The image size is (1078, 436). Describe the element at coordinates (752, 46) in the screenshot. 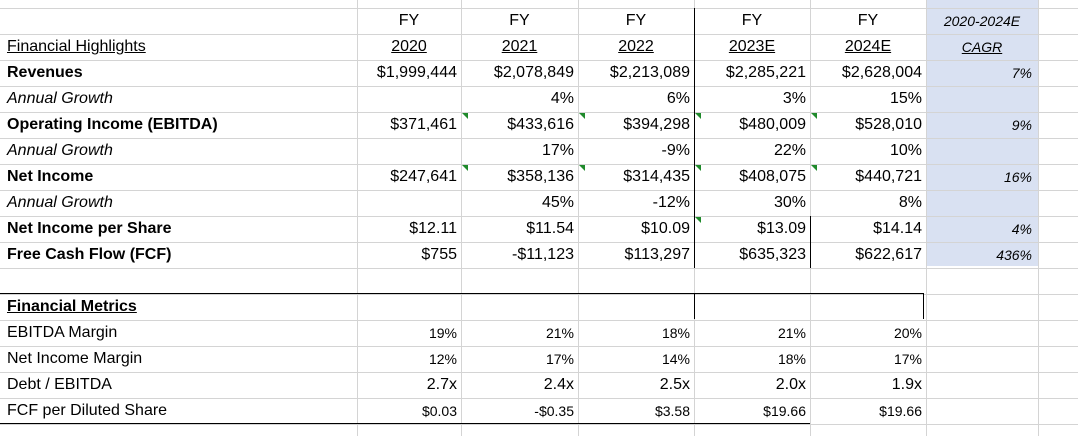

I see `year-header: 2023E` at that location.